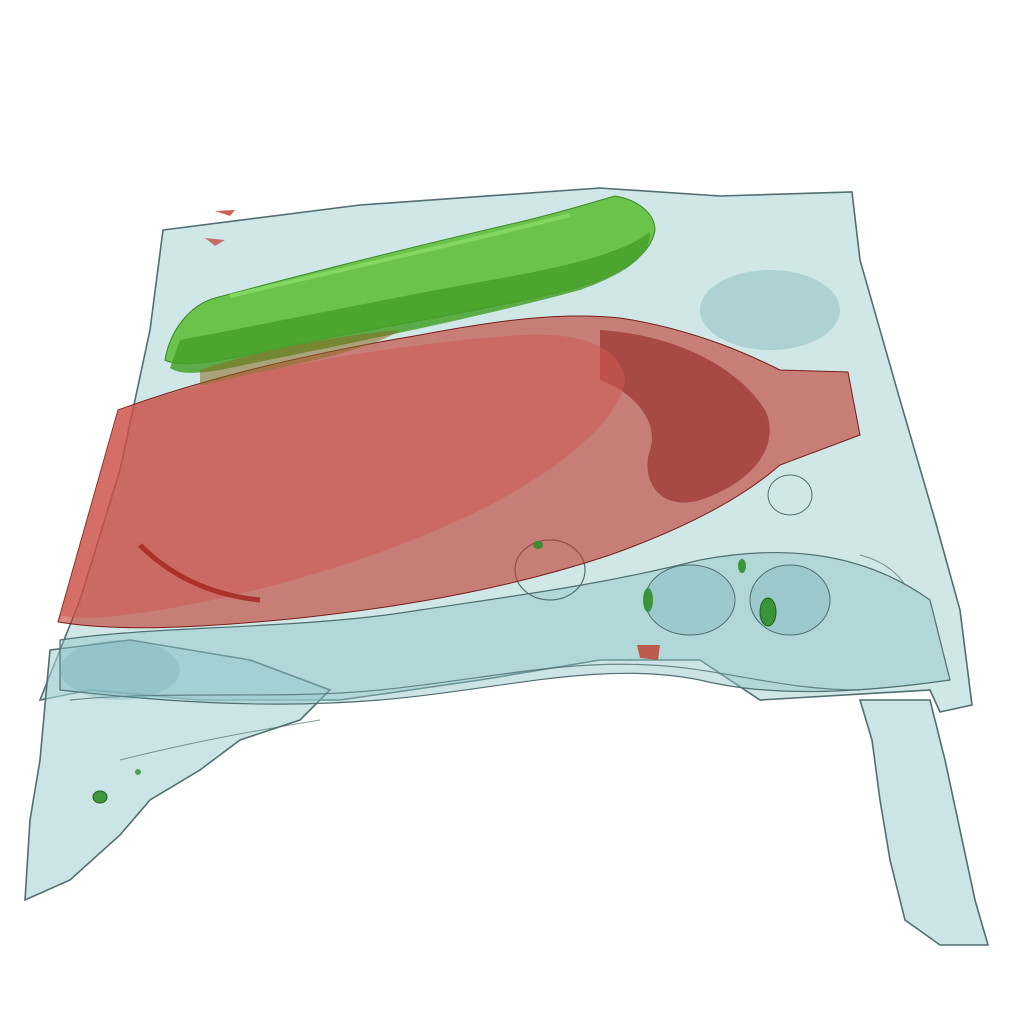  Describe the element at coordinates (400, 255) in the screenshot. I see `muscle-highlight` at that location.